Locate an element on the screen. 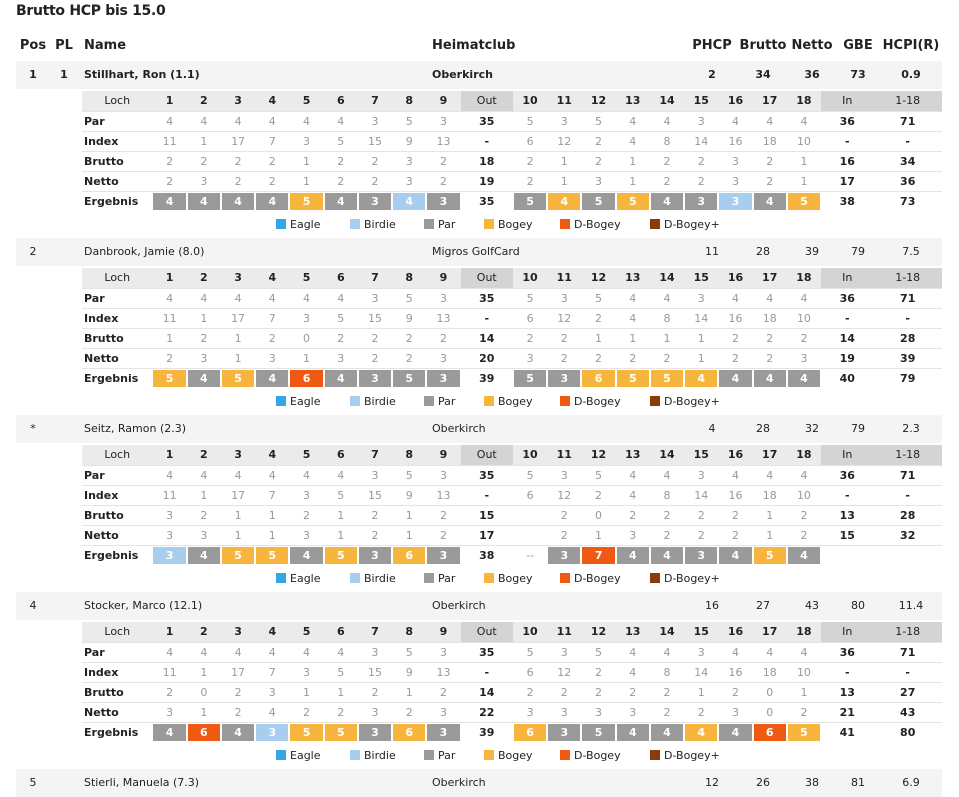 Image resolution: width=959 pixels, height=797 pixels. scorecard-header-row: Loch 1 2 3 4 5 6 7 8 9 Out 10 11 12 13 14 15 16 17 18 In 1-18 is located at coordinates (512, 455).